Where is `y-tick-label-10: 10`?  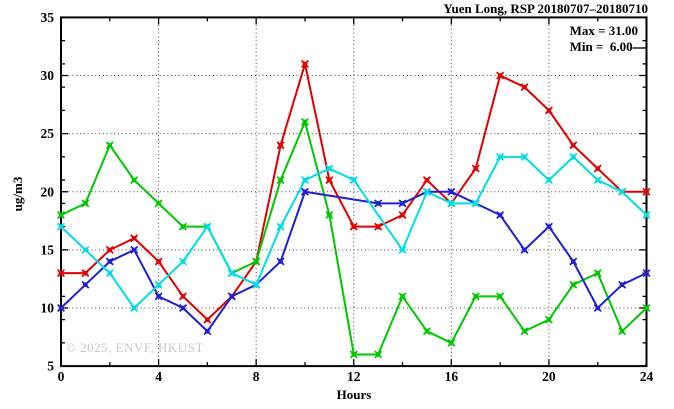 y-tick-label-10: 10 is located at coordinates (48, 307).